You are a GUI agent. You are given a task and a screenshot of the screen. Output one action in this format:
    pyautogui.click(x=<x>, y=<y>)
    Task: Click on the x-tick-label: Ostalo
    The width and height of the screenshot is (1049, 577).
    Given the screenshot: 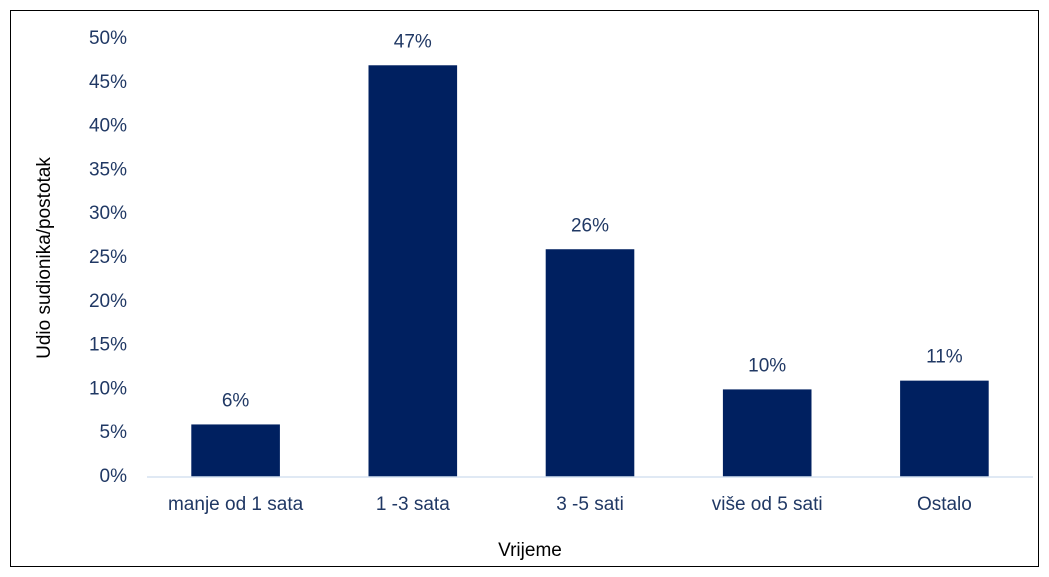 What is the action you would take?
    pyautogui.click(x=944, y=504)
    